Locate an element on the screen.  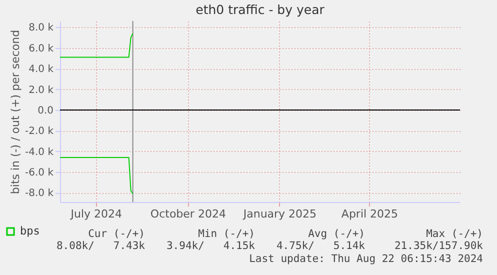
text: Max (-/+) is located at coordinates (454, 234).